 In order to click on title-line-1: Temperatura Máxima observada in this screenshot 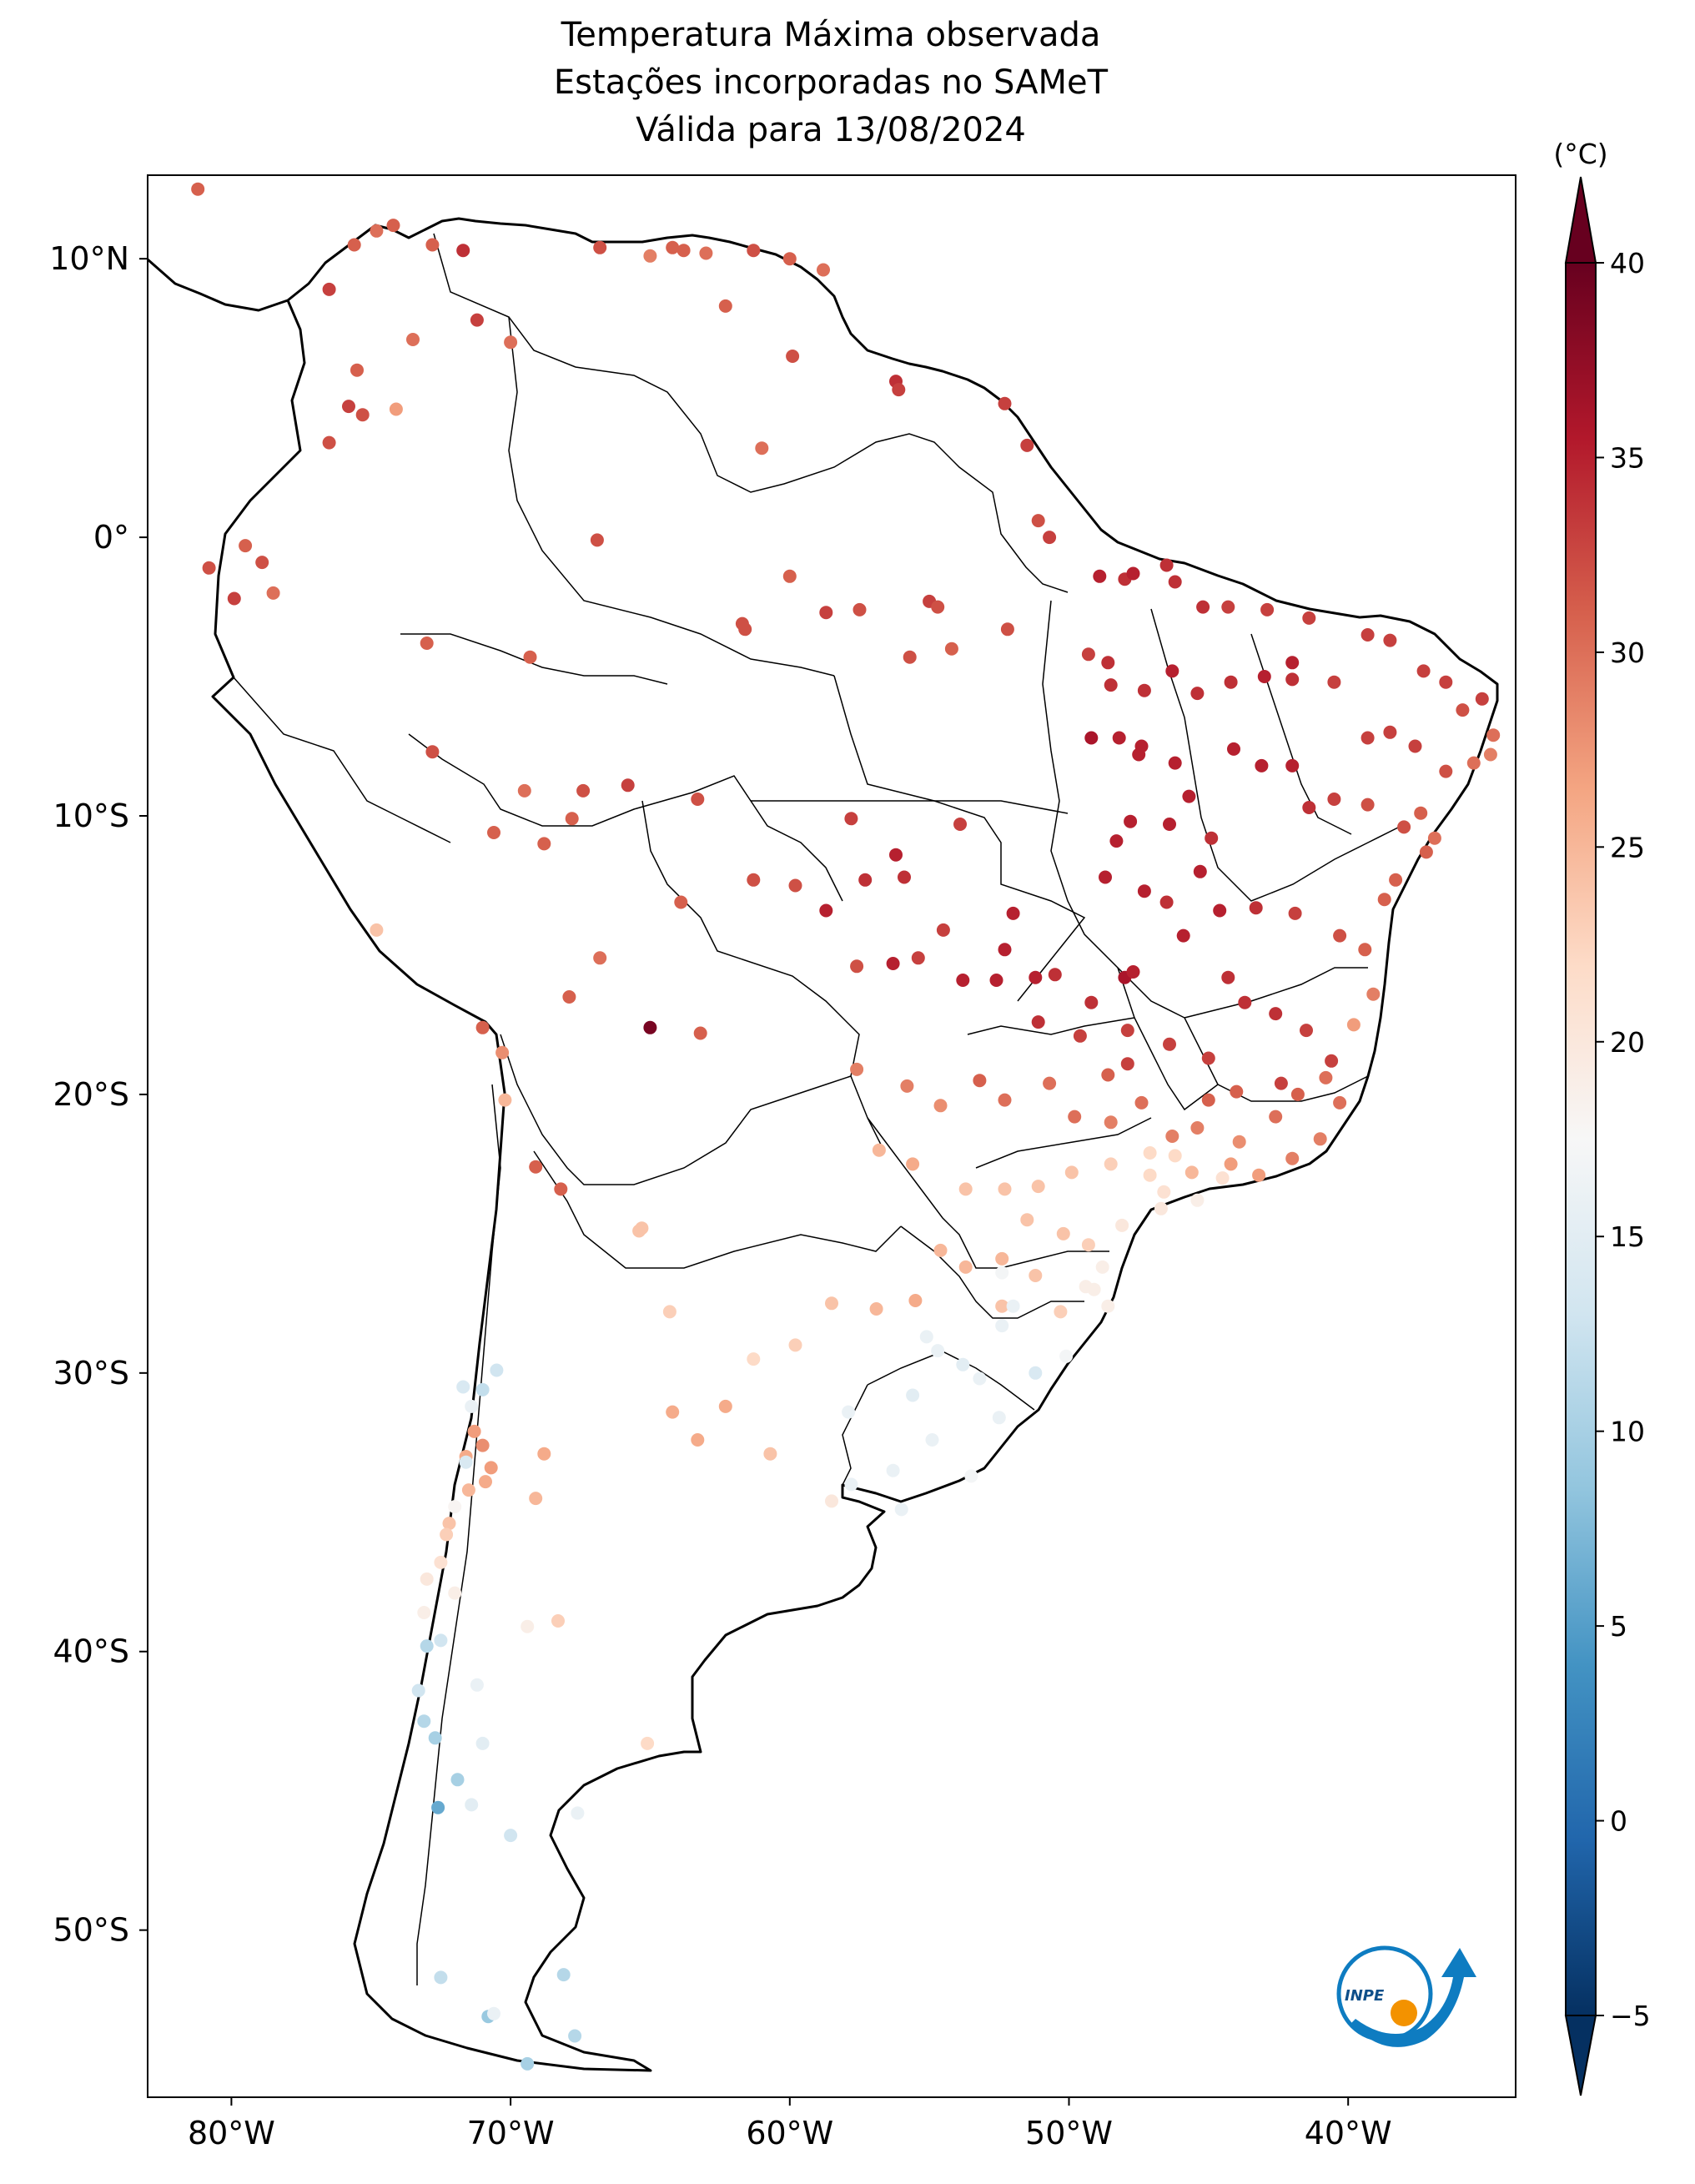, I will do `click(831, 35)`.